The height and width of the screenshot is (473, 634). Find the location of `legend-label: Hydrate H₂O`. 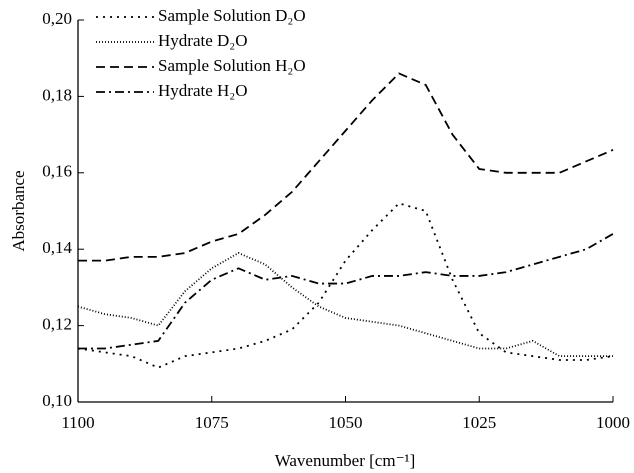

legend-label: Hydrate H₂O is located at coordinates (202, 90).